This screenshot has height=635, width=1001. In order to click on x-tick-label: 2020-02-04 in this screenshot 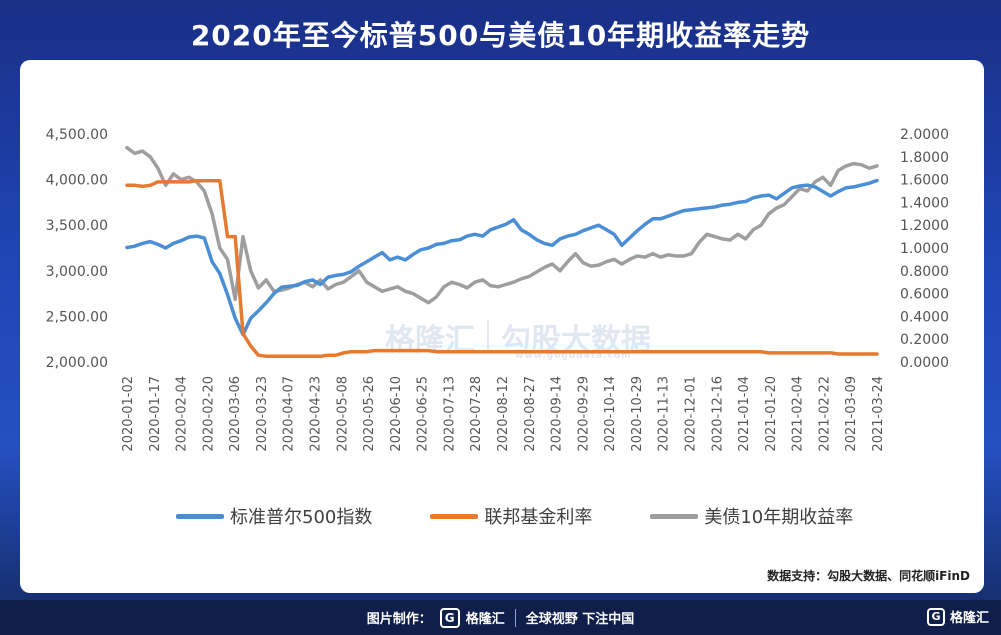, I will do `click(182, 414)`.